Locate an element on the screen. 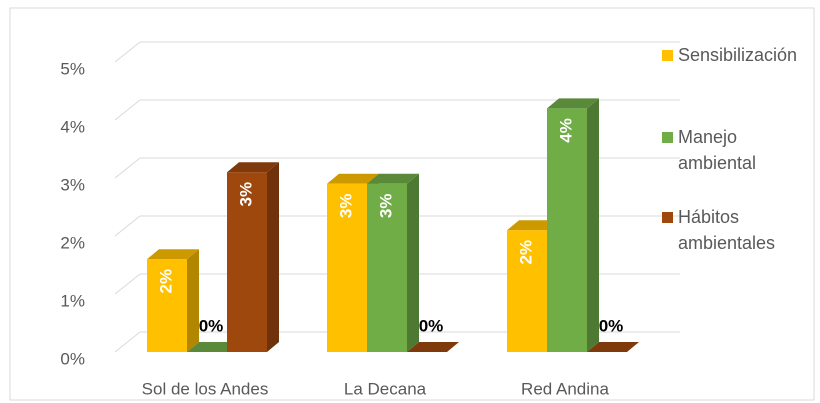 The image size is (820, 403). legend-item: Manejo ambiental is located at coordinates (725, 150).